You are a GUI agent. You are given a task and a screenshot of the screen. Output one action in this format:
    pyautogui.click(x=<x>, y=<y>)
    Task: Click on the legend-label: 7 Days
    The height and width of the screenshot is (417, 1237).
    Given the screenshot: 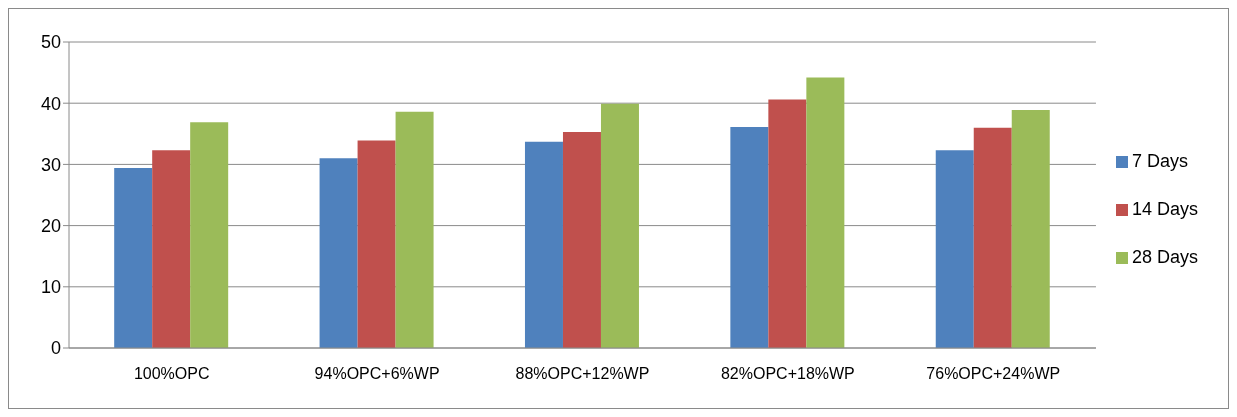 What is the action you would take?
    pyautogui.click(x=1159, y=160)
    